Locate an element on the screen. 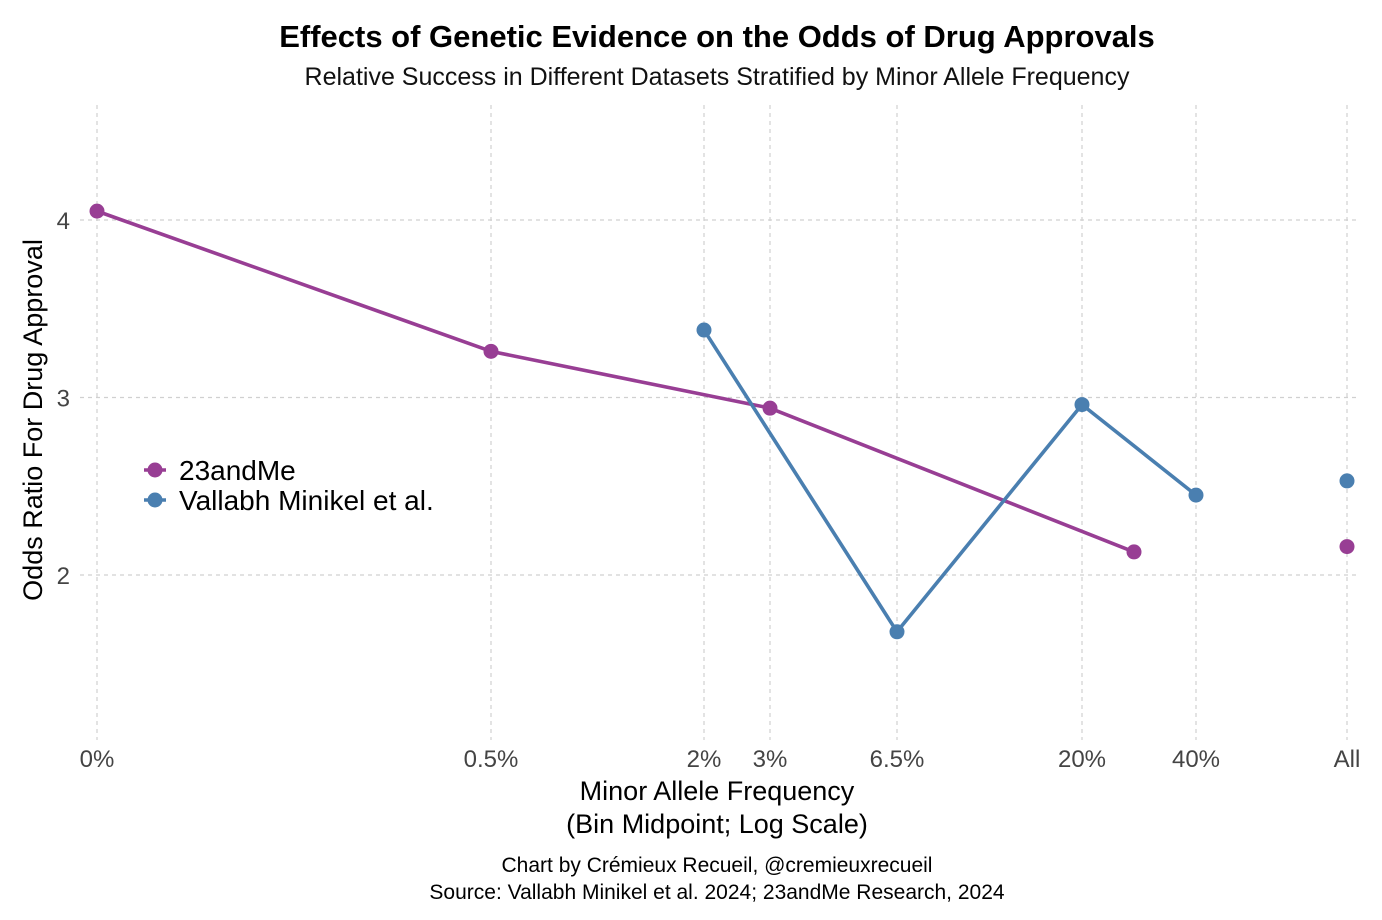 This screenshot has width=1382, height=920. x-tick-label: 6.5% is located at coordinates (897, 759).